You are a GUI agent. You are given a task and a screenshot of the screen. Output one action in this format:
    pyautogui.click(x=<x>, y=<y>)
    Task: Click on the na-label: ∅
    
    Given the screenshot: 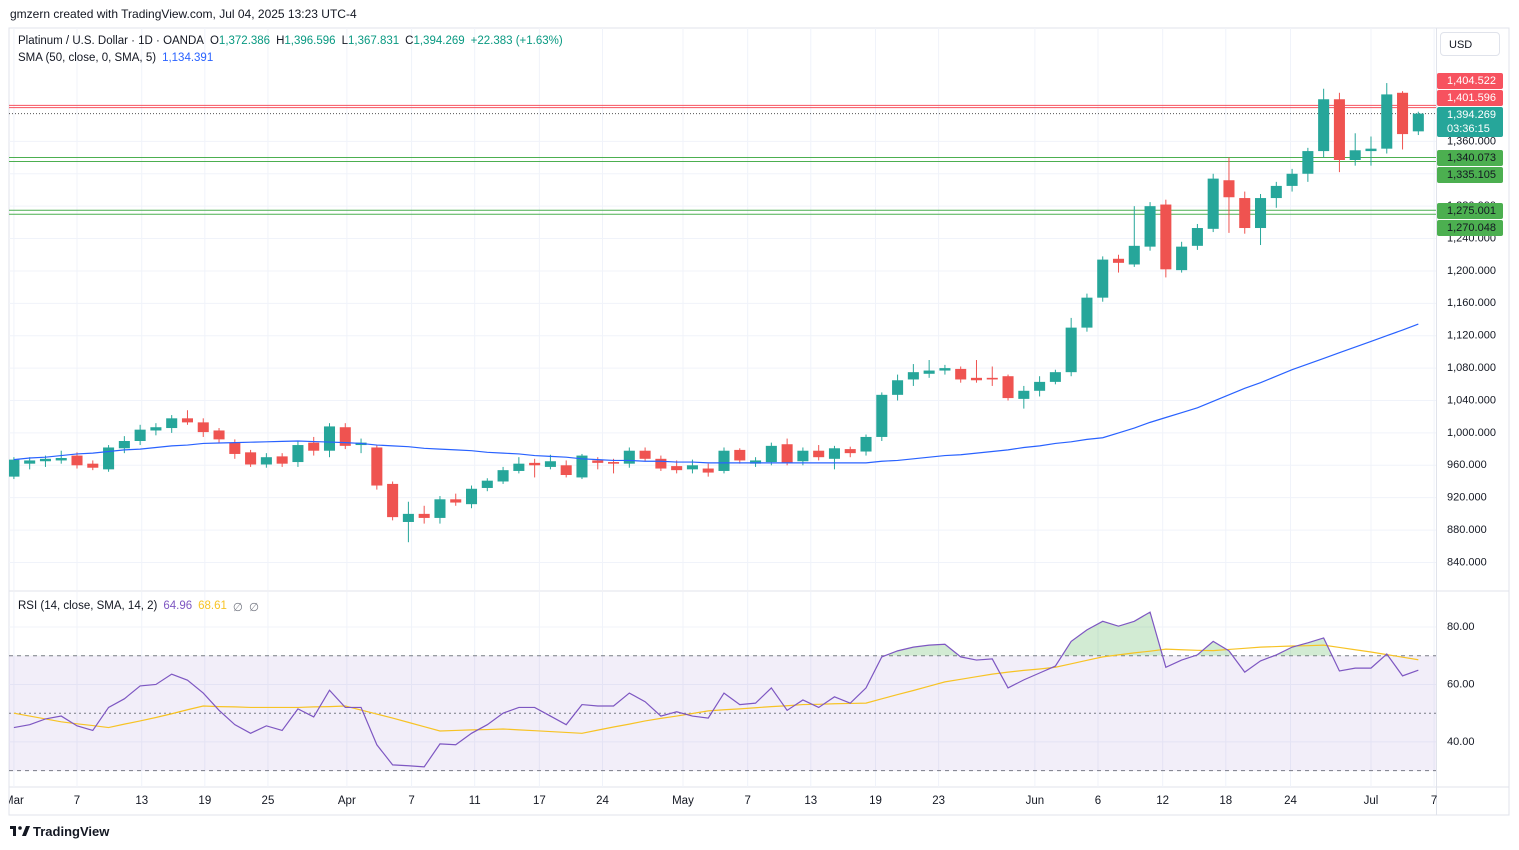 What is the action you would take?
    pyautogui.click(x=253, y=608)
    